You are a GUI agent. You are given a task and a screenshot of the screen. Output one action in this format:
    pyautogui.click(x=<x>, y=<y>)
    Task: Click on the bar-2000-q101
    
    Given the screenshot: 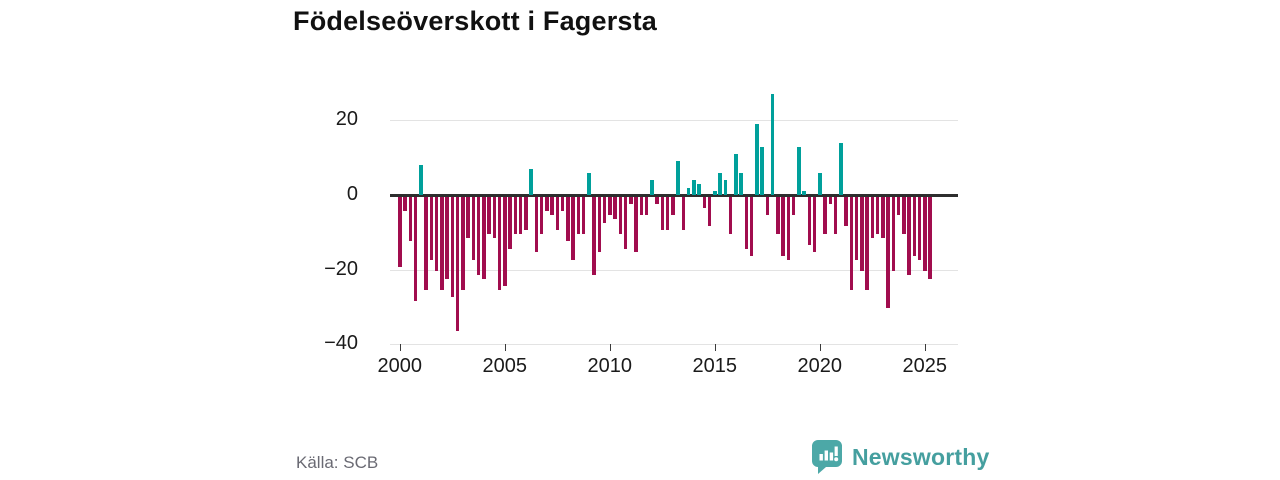 What is the action you would take?
    pyautogui.click(x=930, y=237)
    